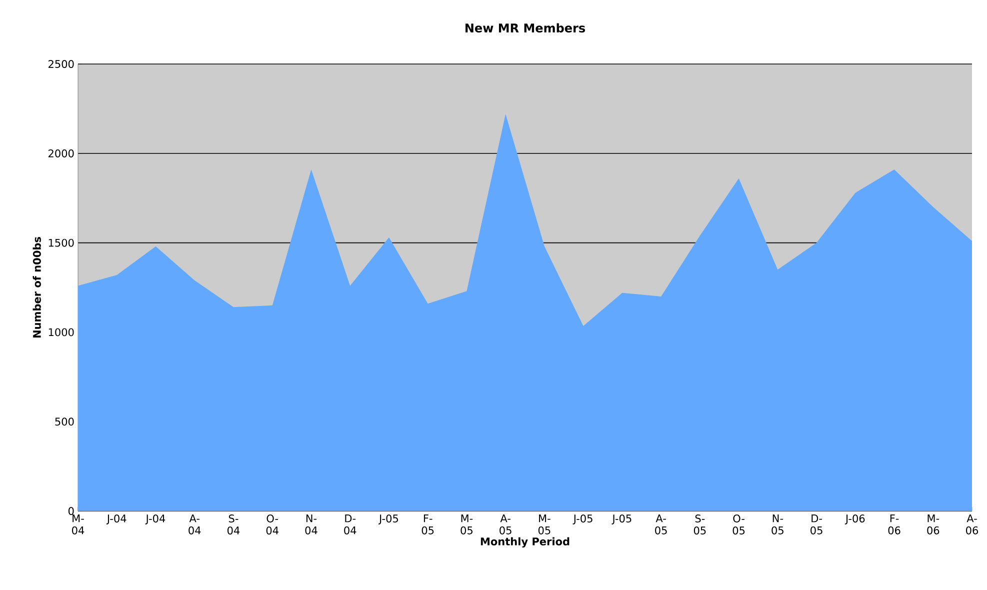 The image size is (987, 590). Describe the element at coordinates (738, 524) in the screenshot. I see `x-tick-label: O-05` at that location.